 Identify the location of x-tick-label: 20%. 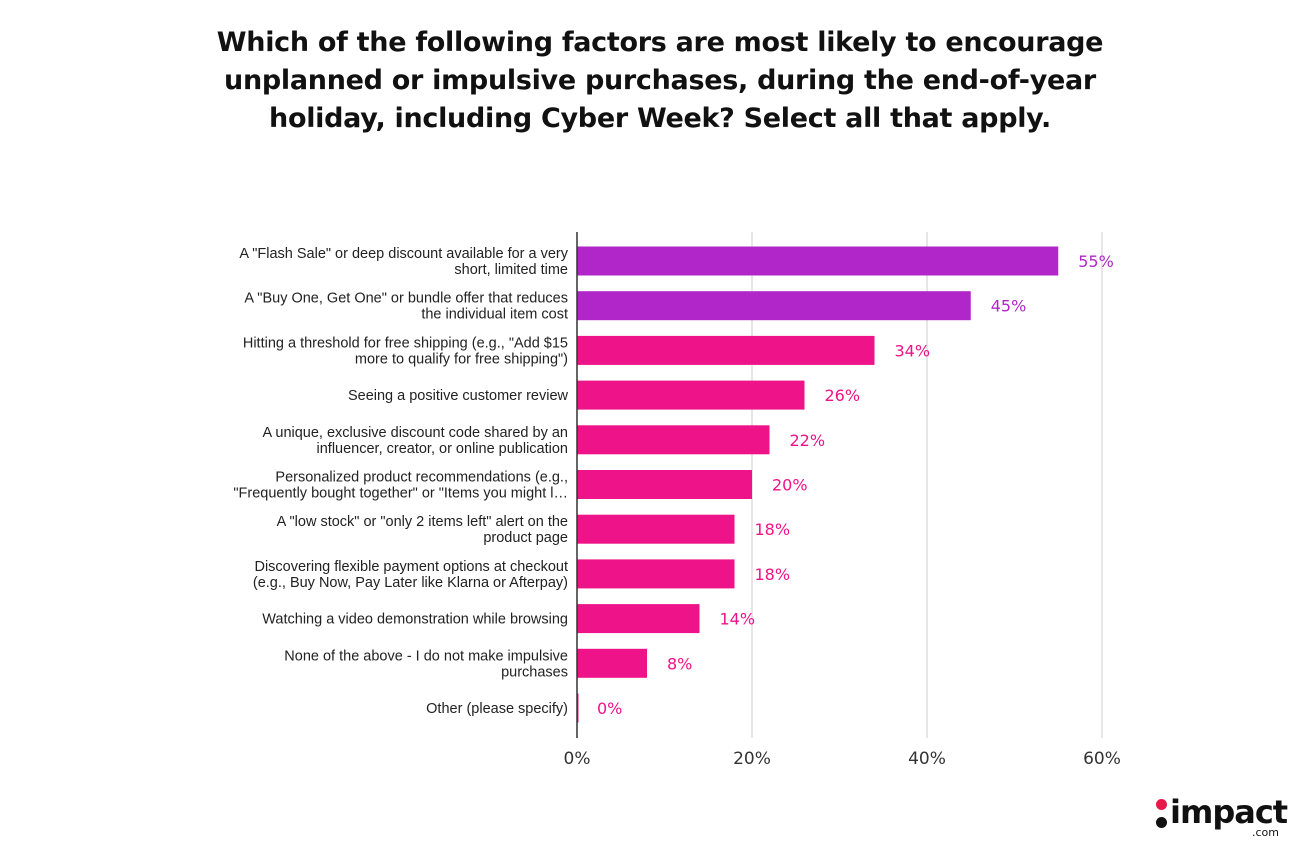
(752, 759).